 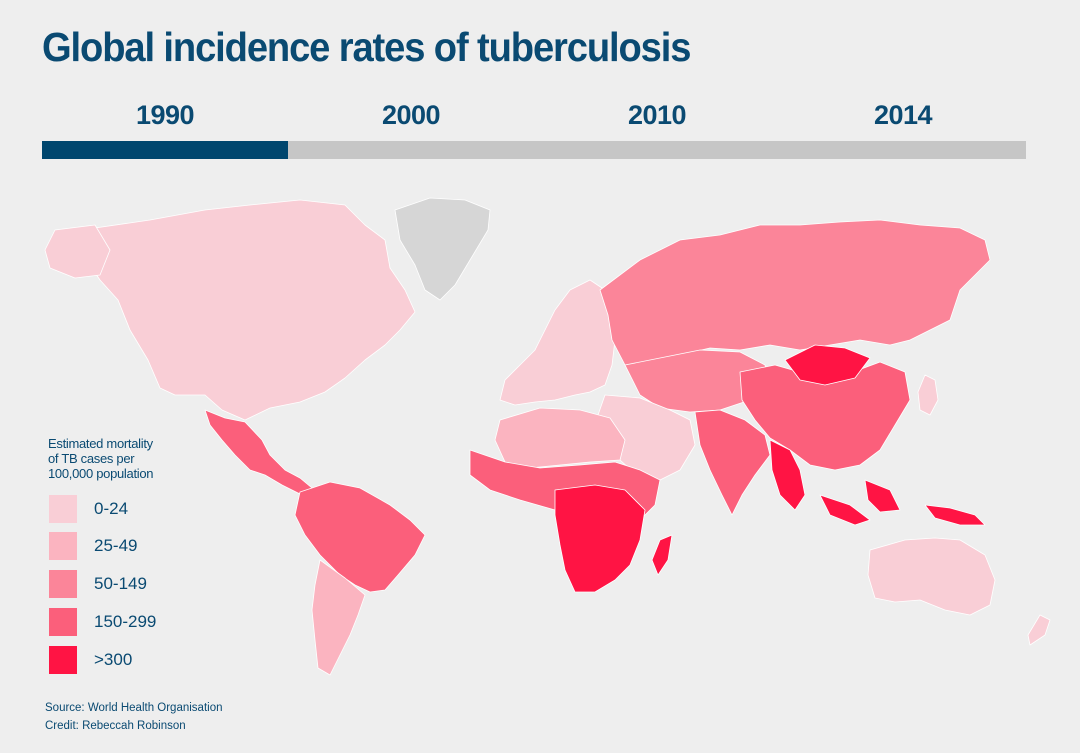 I want to click on legend-item-150-299: 150-299, so click(x=148, y=622).